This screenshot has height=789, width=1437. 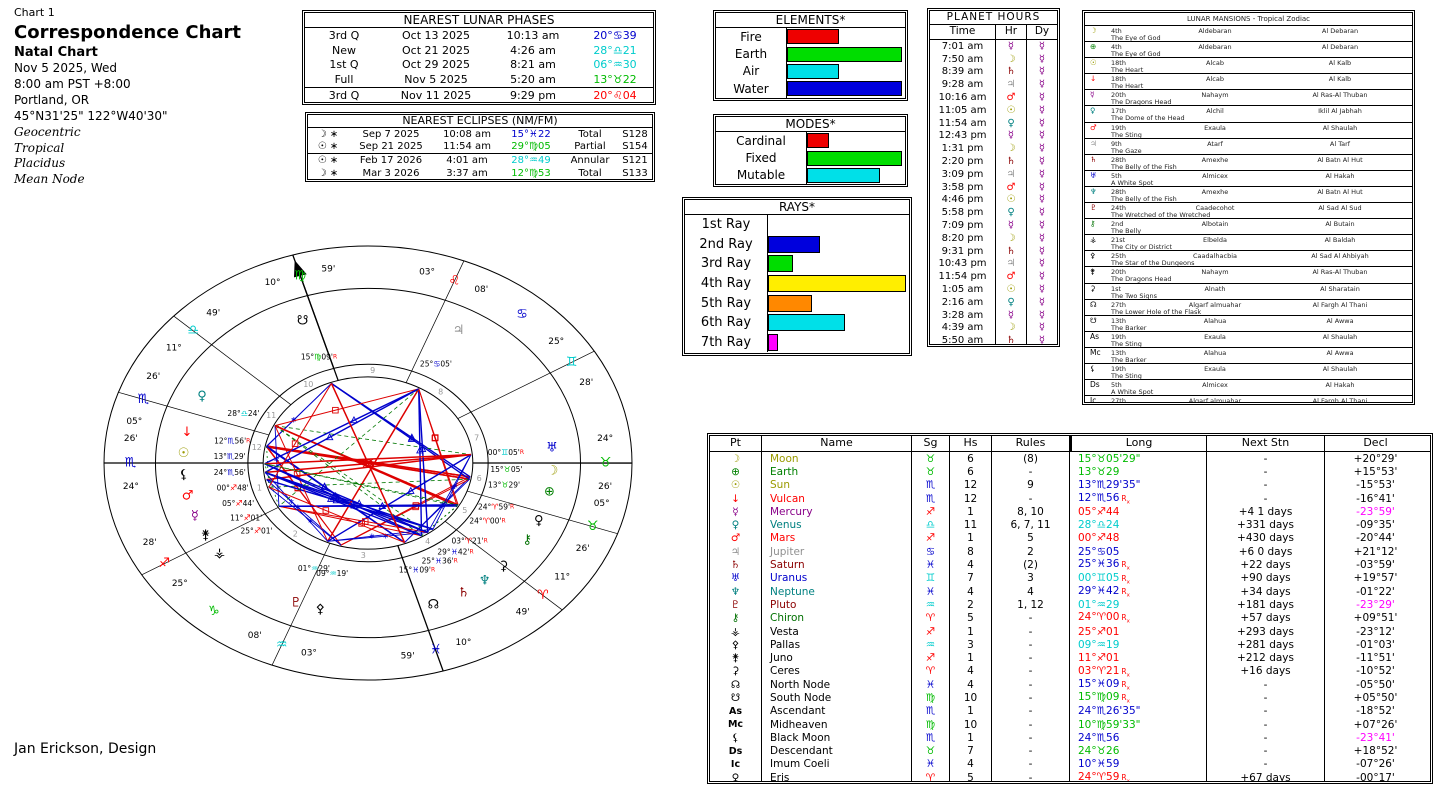 I want to click on planet-table-row: ♂ Mars ♐ 1 5 00°♐48 +430 days -20°44', so click(x=1070, y=538).